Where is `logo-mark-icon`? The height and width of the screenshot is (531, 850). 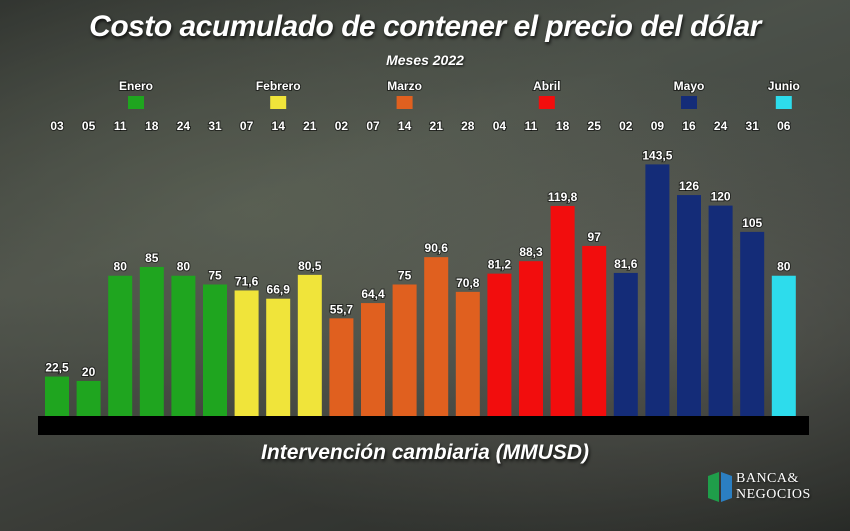
logo-mark-icon is located at coordinates (720, 487).